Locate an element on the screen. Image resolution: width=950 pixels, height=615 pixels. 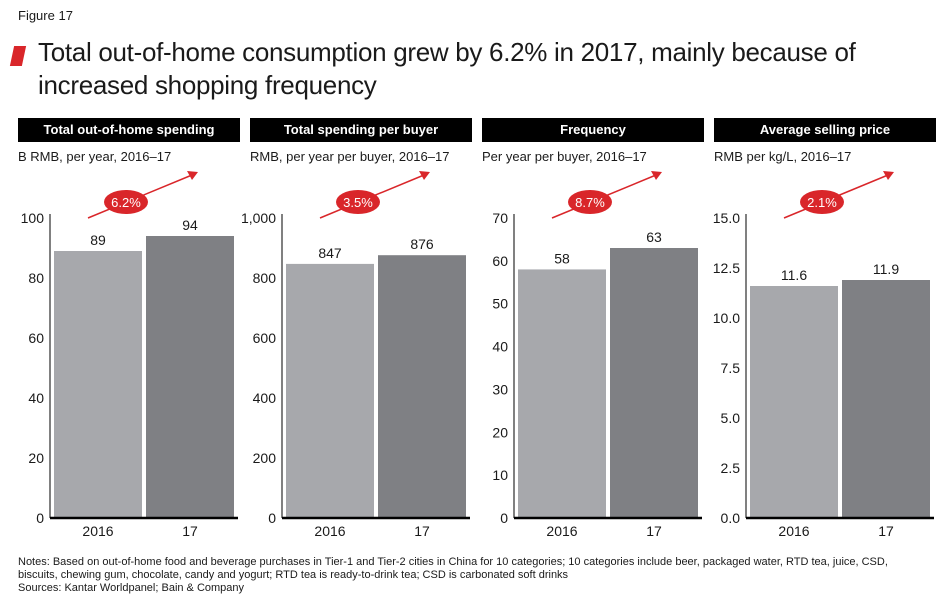
panel-header: Average selling price is located at coordinates (825, 130).